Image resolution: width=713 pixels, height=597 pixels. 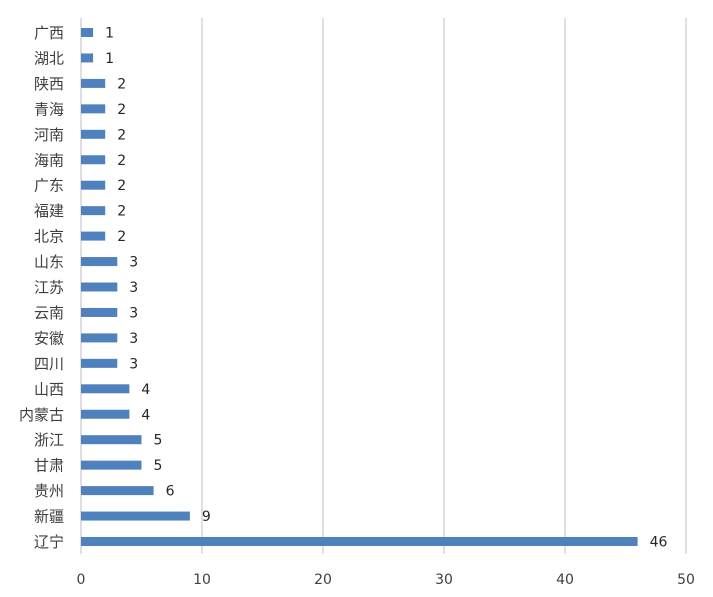 I want to click on category-label: 北京, so click(x=49, y=237).